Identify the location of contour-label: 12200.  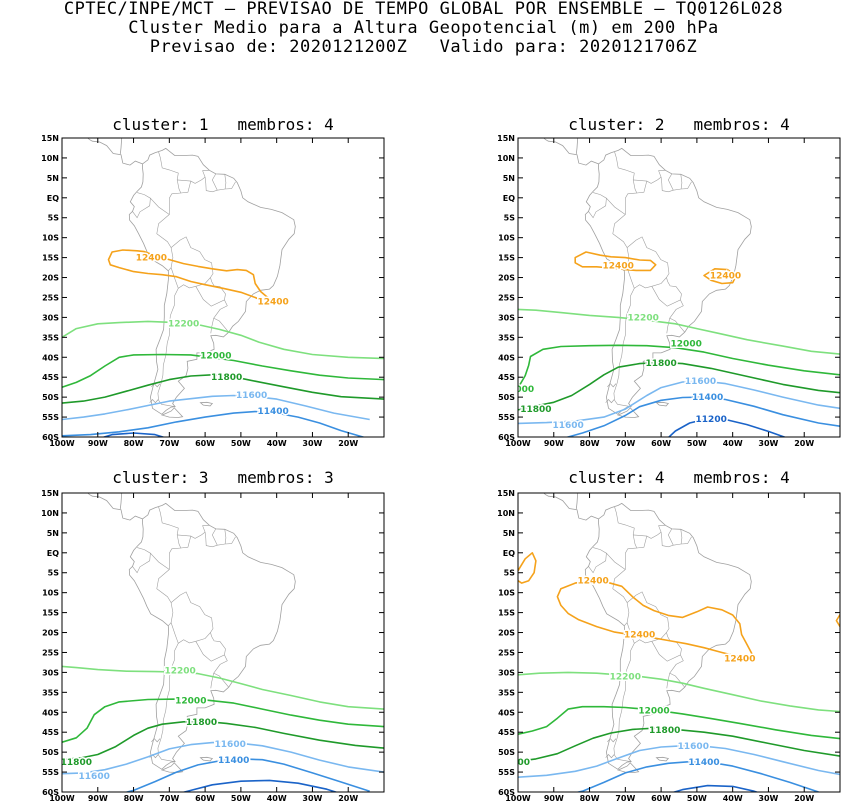
(643, 318).